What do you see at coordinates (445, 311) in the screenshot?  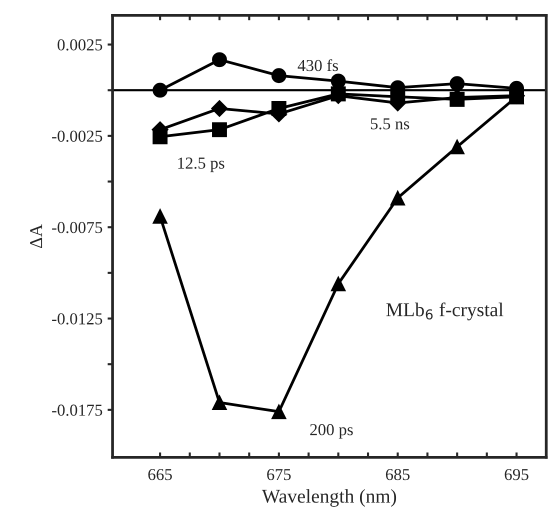 I see `annotation: MLb$_{6}$ f-crystal` at bounding box center [445, 311].